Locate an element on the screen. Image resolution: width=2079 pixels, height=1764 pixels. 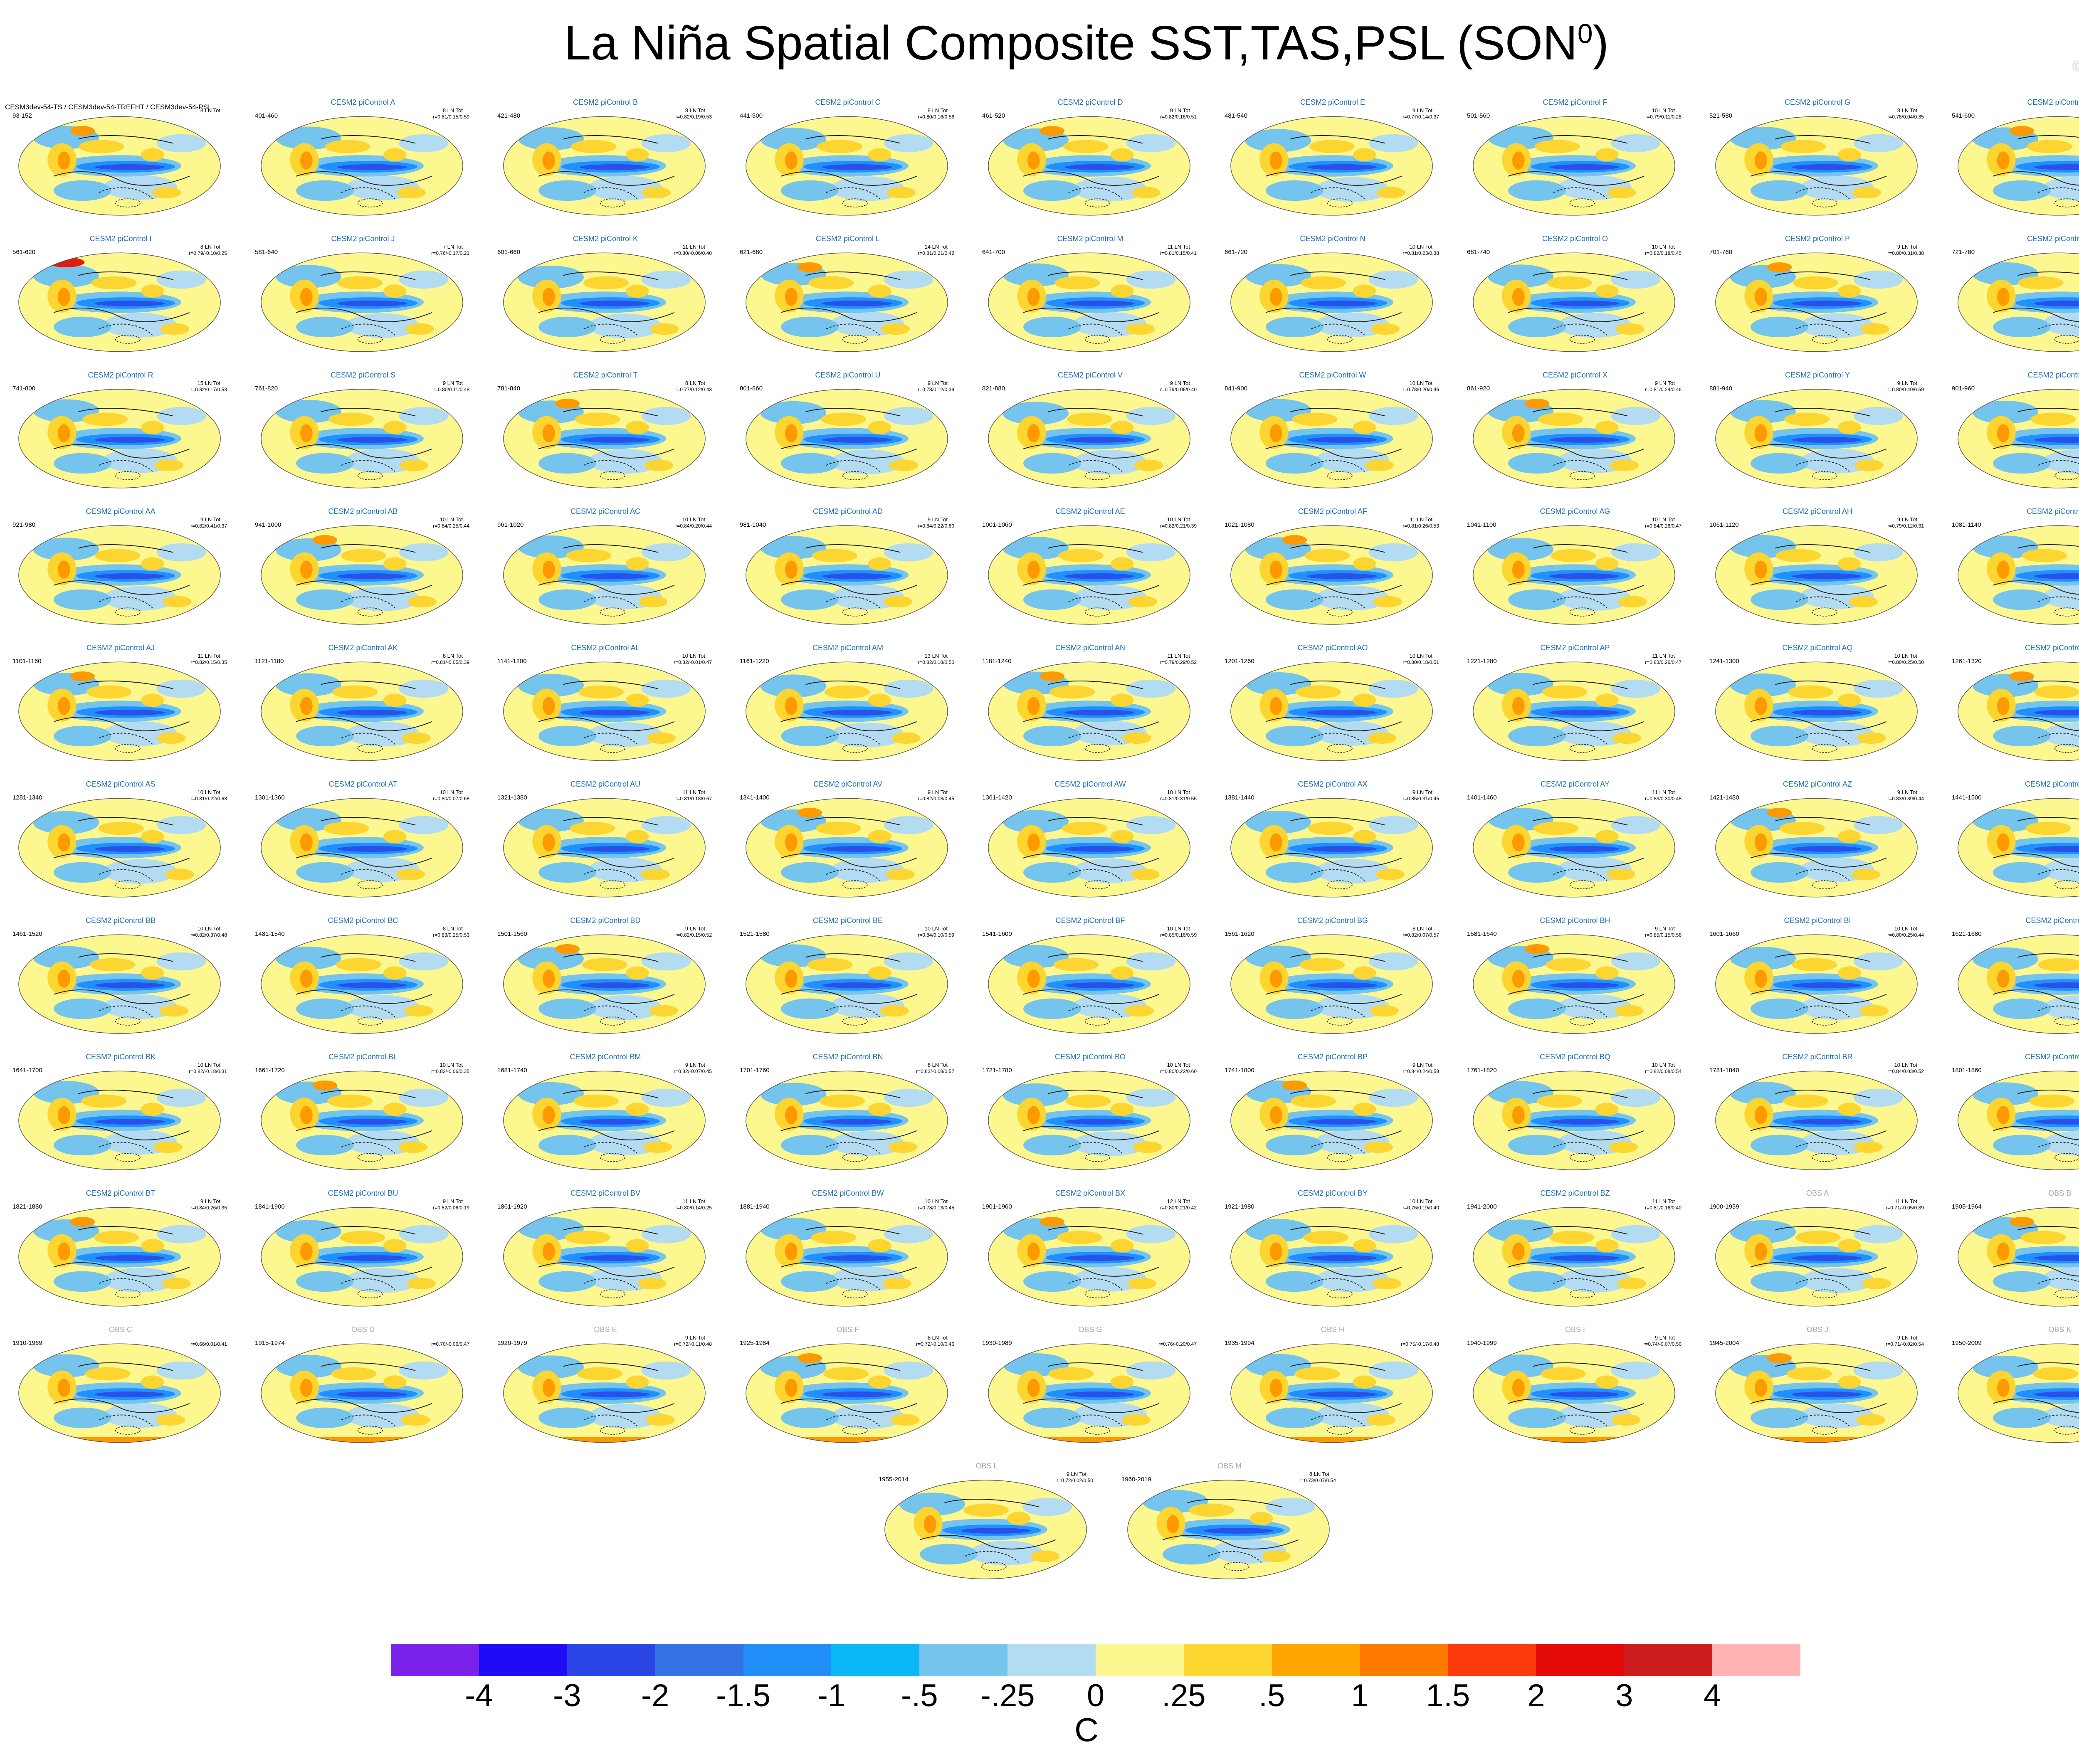
panel-years: 1960-2019 is located at coordinates (1136, 1480).